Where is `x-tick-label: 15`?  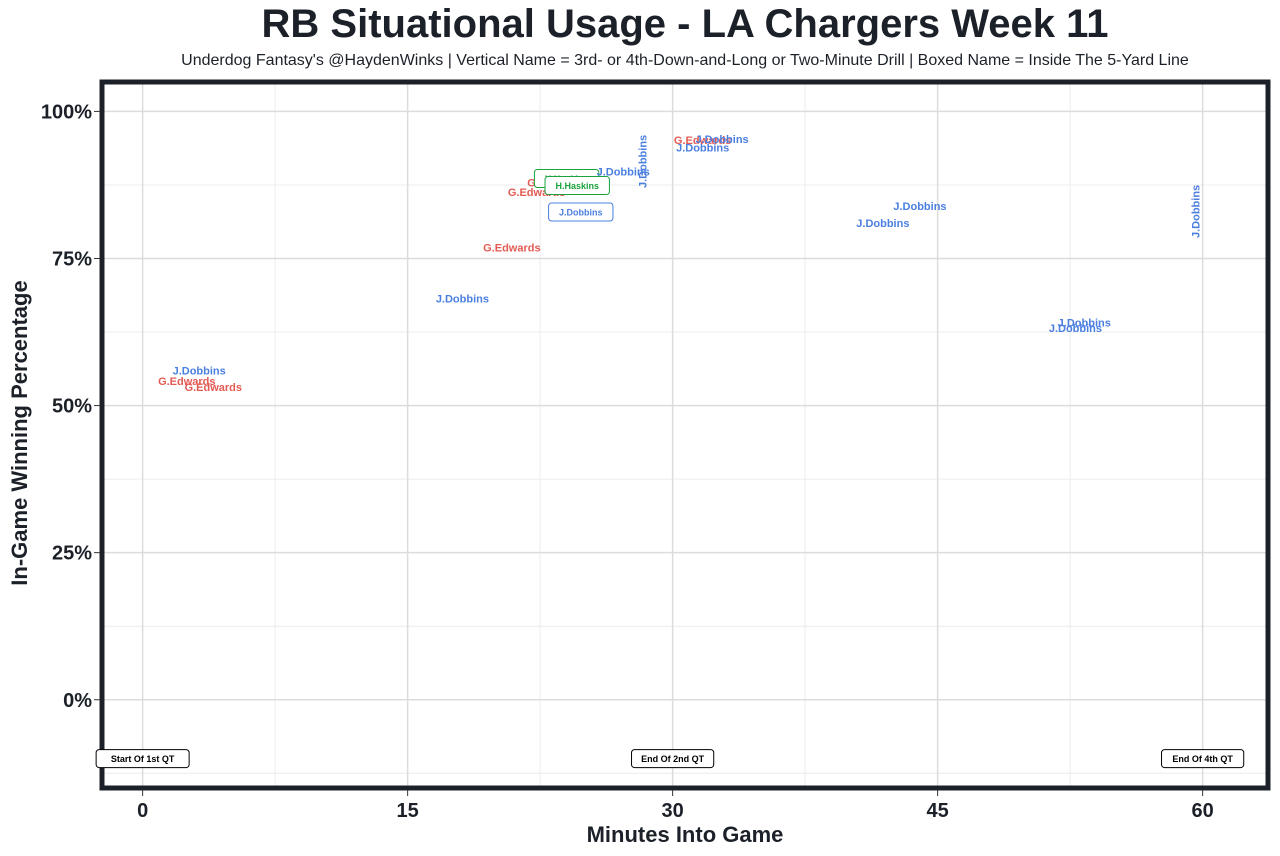 x-tick-label: 15 is located at coordinates (408, 811).